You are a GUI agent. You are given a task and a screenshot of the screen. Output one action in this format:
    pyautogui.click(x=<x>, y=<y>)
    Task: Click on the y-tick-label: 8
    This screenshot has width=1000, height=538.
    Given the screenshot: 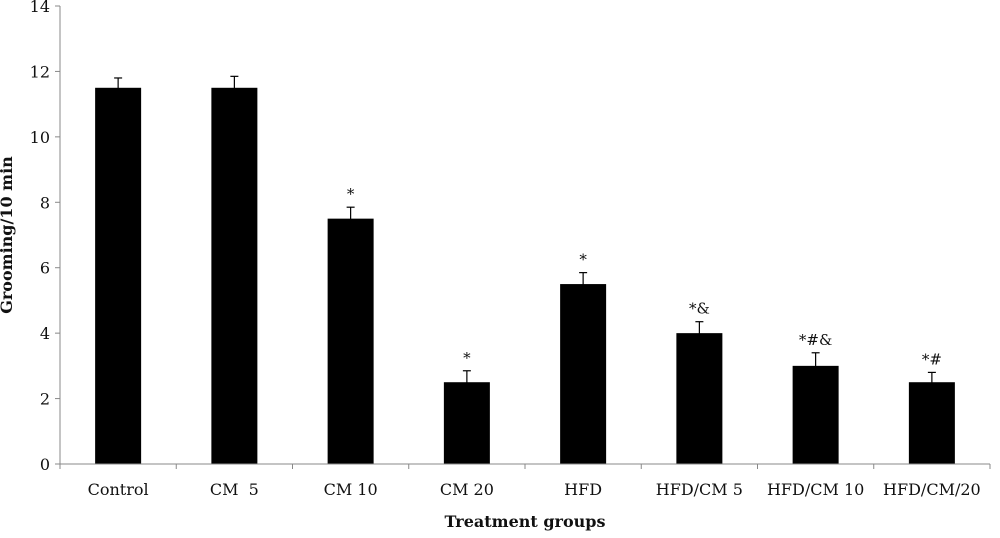 What is the action you would take?
    pyautogui.click(x=45, y=202)
    